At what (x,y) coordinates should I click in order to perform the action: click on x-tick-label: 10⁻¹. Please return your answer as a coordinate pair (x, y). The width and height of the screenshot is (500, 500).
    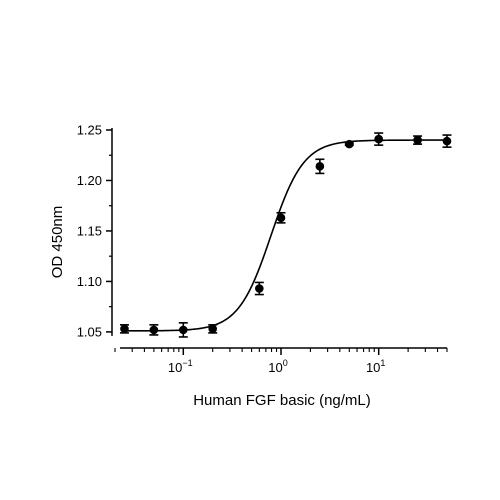
    Looking at the image, I should click on (180, 366).